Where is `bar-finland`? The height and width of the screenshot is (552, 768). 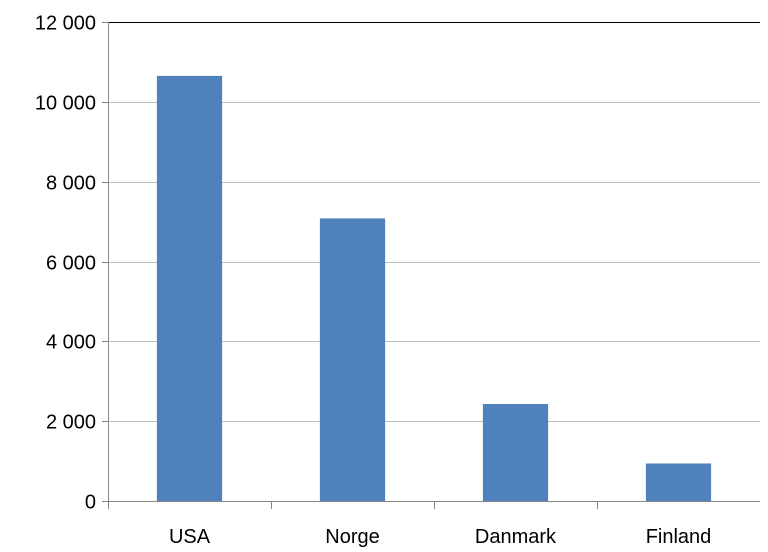
bar-finland is located at coordinates (678, 482).